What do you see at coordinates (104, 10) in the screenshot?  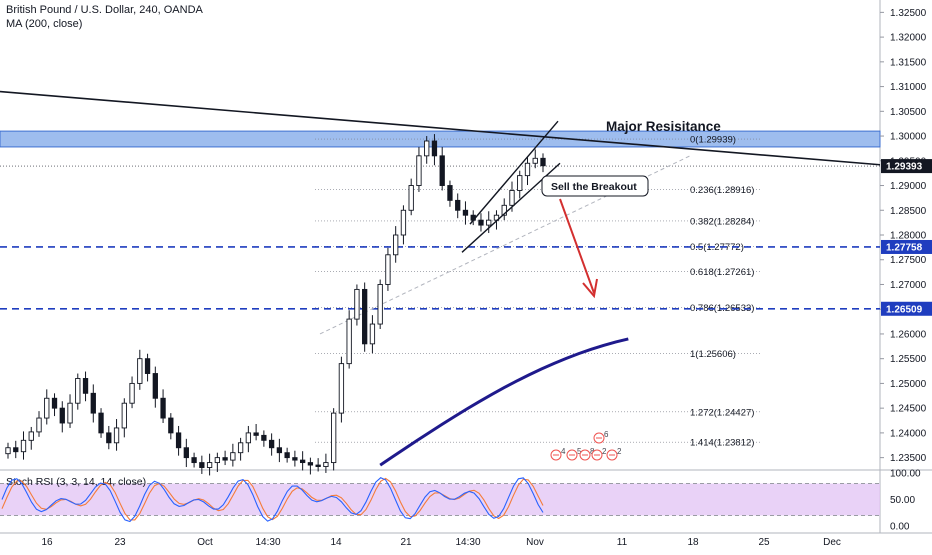 I see `chart-title: British Pound / U.S. Dollar, 240, OANDA` at bounding box center [104, 10].